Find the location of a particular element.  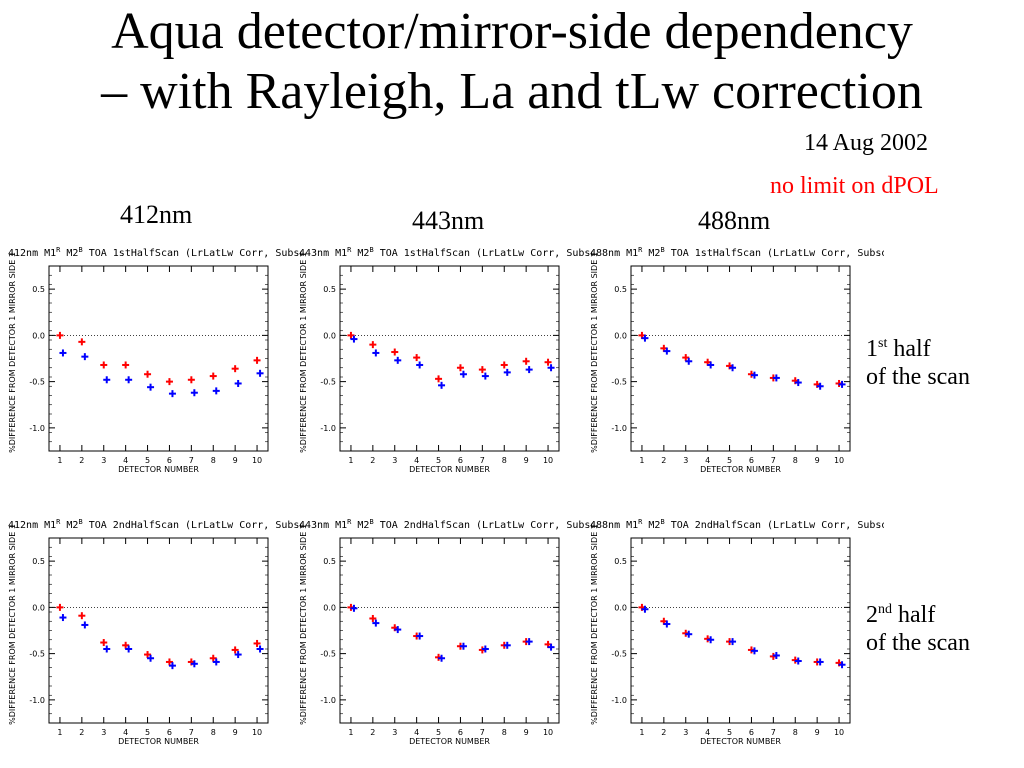

band-443-label: 443nm is located at coordinates (448, 220).